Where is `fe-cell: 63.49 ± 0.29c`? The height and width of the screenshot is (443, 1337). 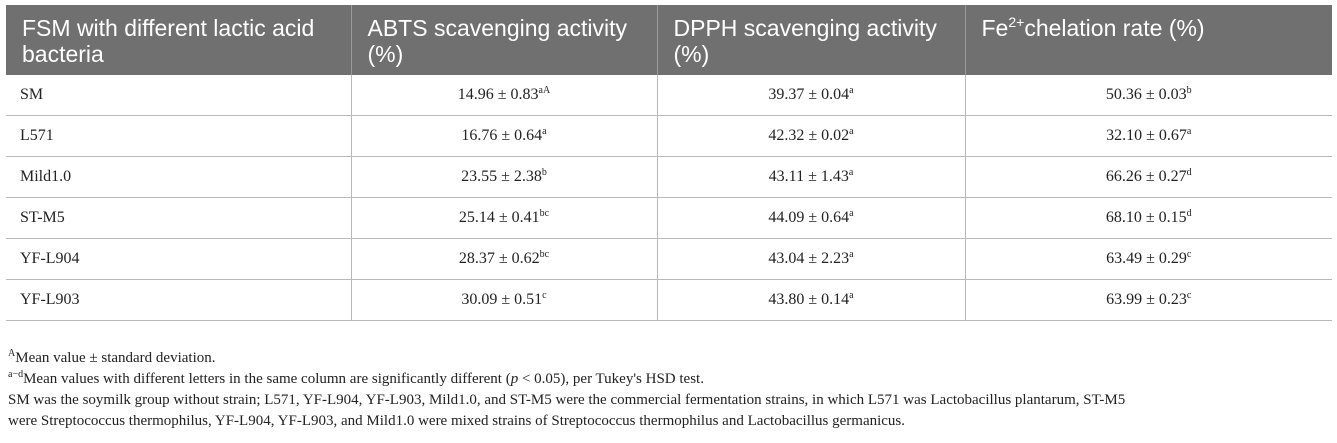
fe-cell: 63.49 ± 0.29c is located at coordinates (1148, 259).